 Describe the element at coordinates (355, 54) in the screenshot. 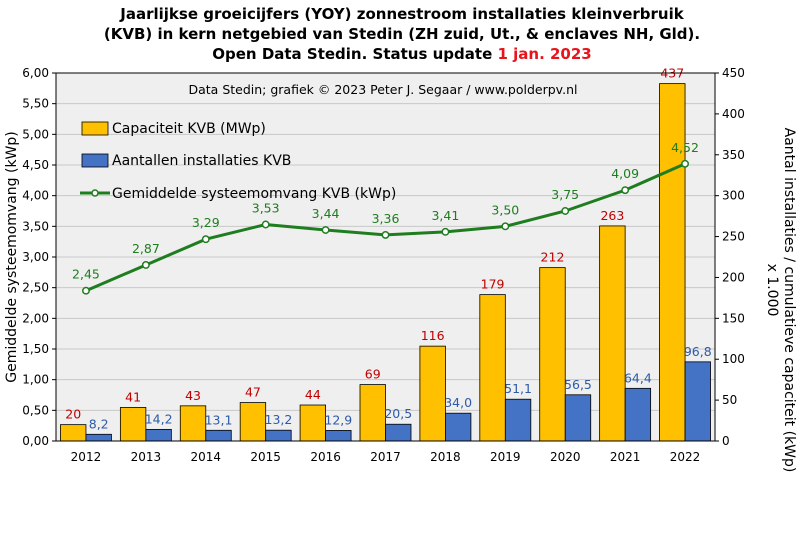

I see `title-status-prefix: Open Data Stedin. Status update` at that location.